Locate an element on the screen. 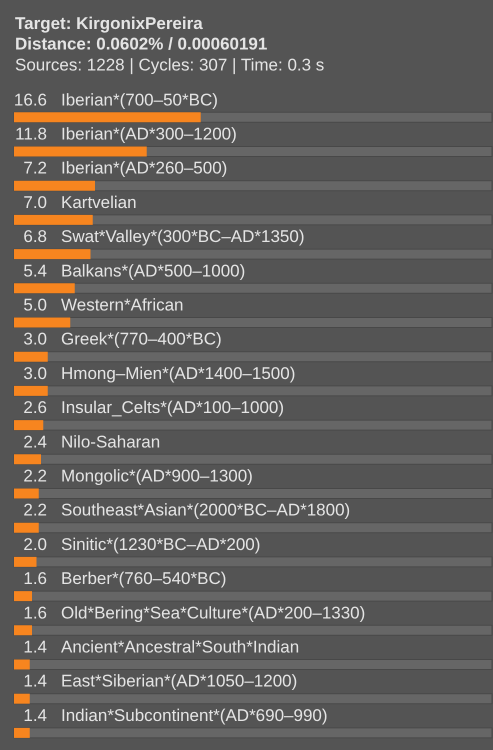 The height and width of the screenshot is (750, 493). y-tick-label: Swat*Valley*(300*BC–AD*1350) is located at coordinates (182, 236).